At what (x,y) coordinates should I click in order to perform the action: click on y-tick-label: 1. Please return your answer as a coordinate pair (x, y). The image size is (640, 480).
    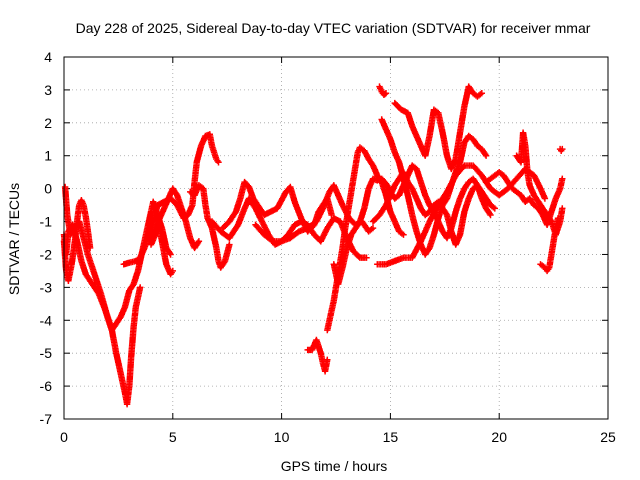
    Looking at the image, I should click on (48, 156).